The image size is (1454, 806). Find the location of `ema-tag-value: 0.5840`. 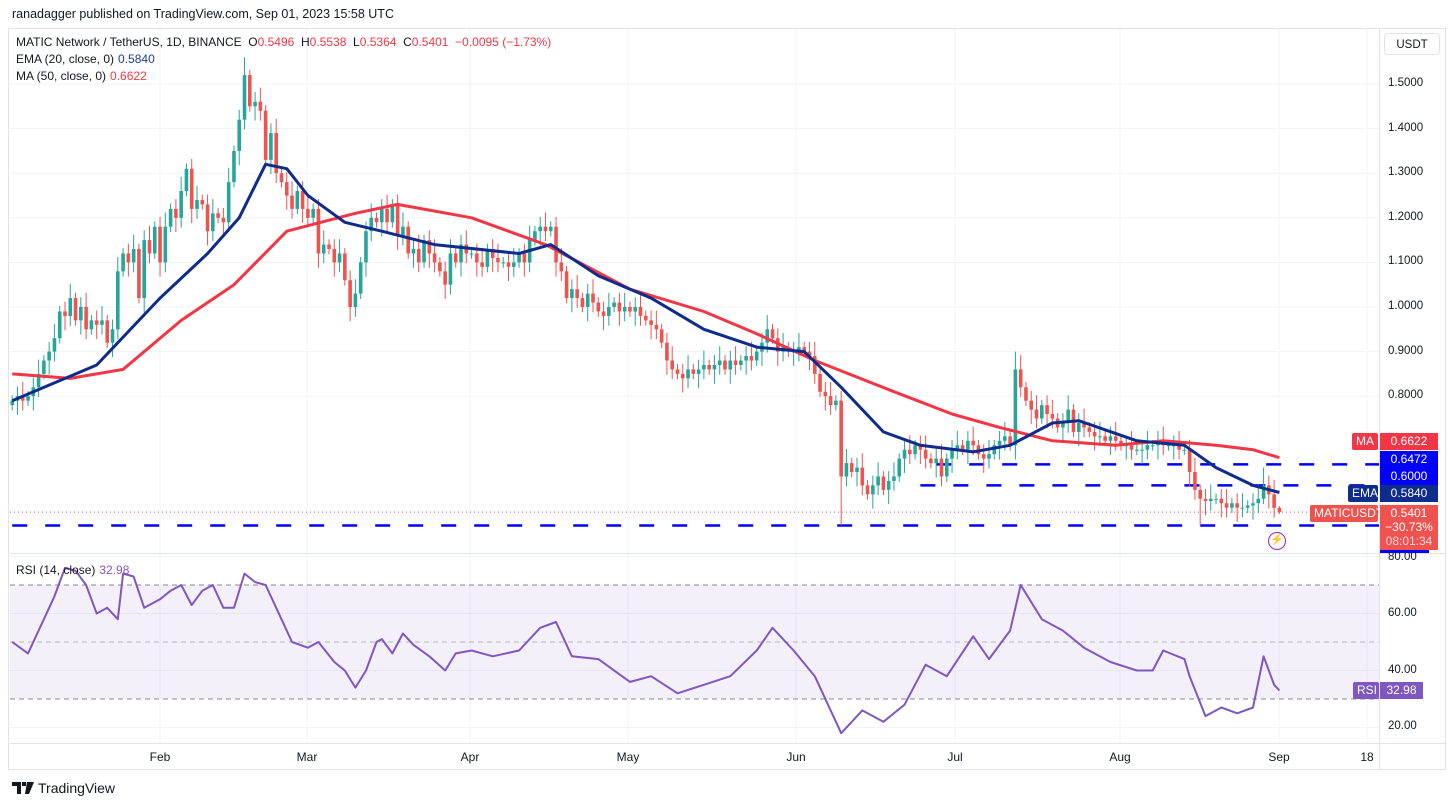

ema-tag-value: 0.5840 is located at coordinates (1409, 493).